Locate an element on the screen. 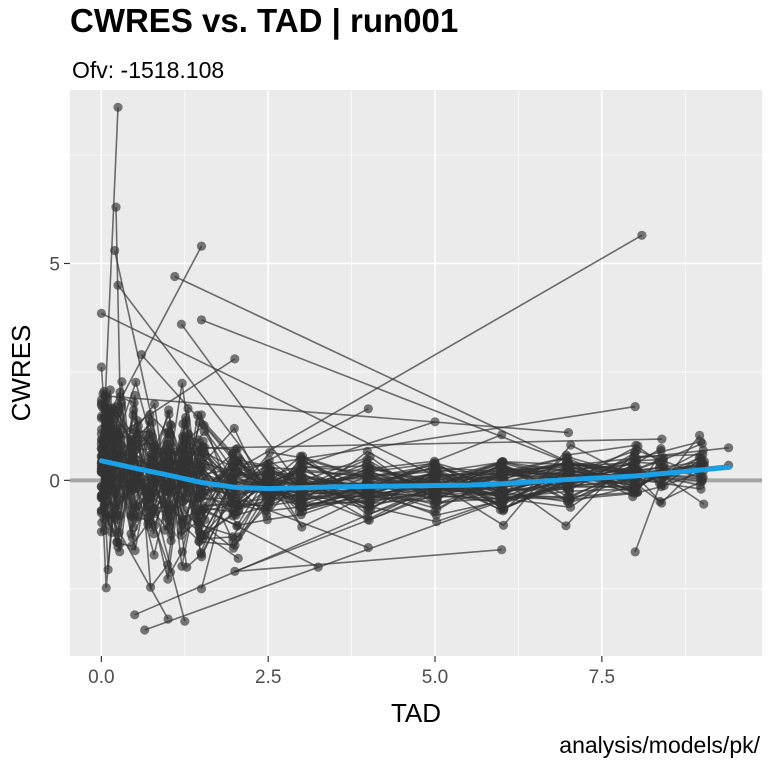 The height and width of the screenshot is (768, 768). subject-trace is located at coordinates (368, 492).